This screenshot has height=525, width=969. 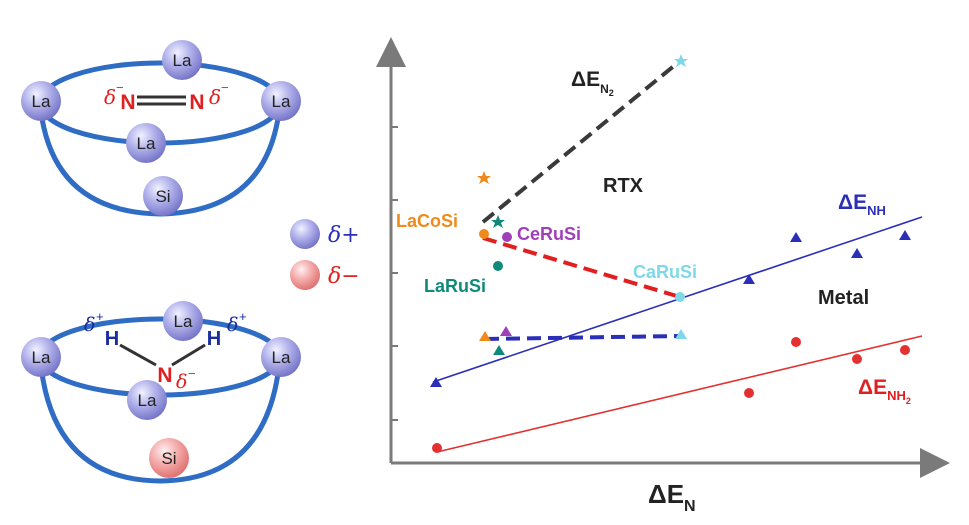 I want to click on bottom-cage-bowl, so click(x=160, y=419).